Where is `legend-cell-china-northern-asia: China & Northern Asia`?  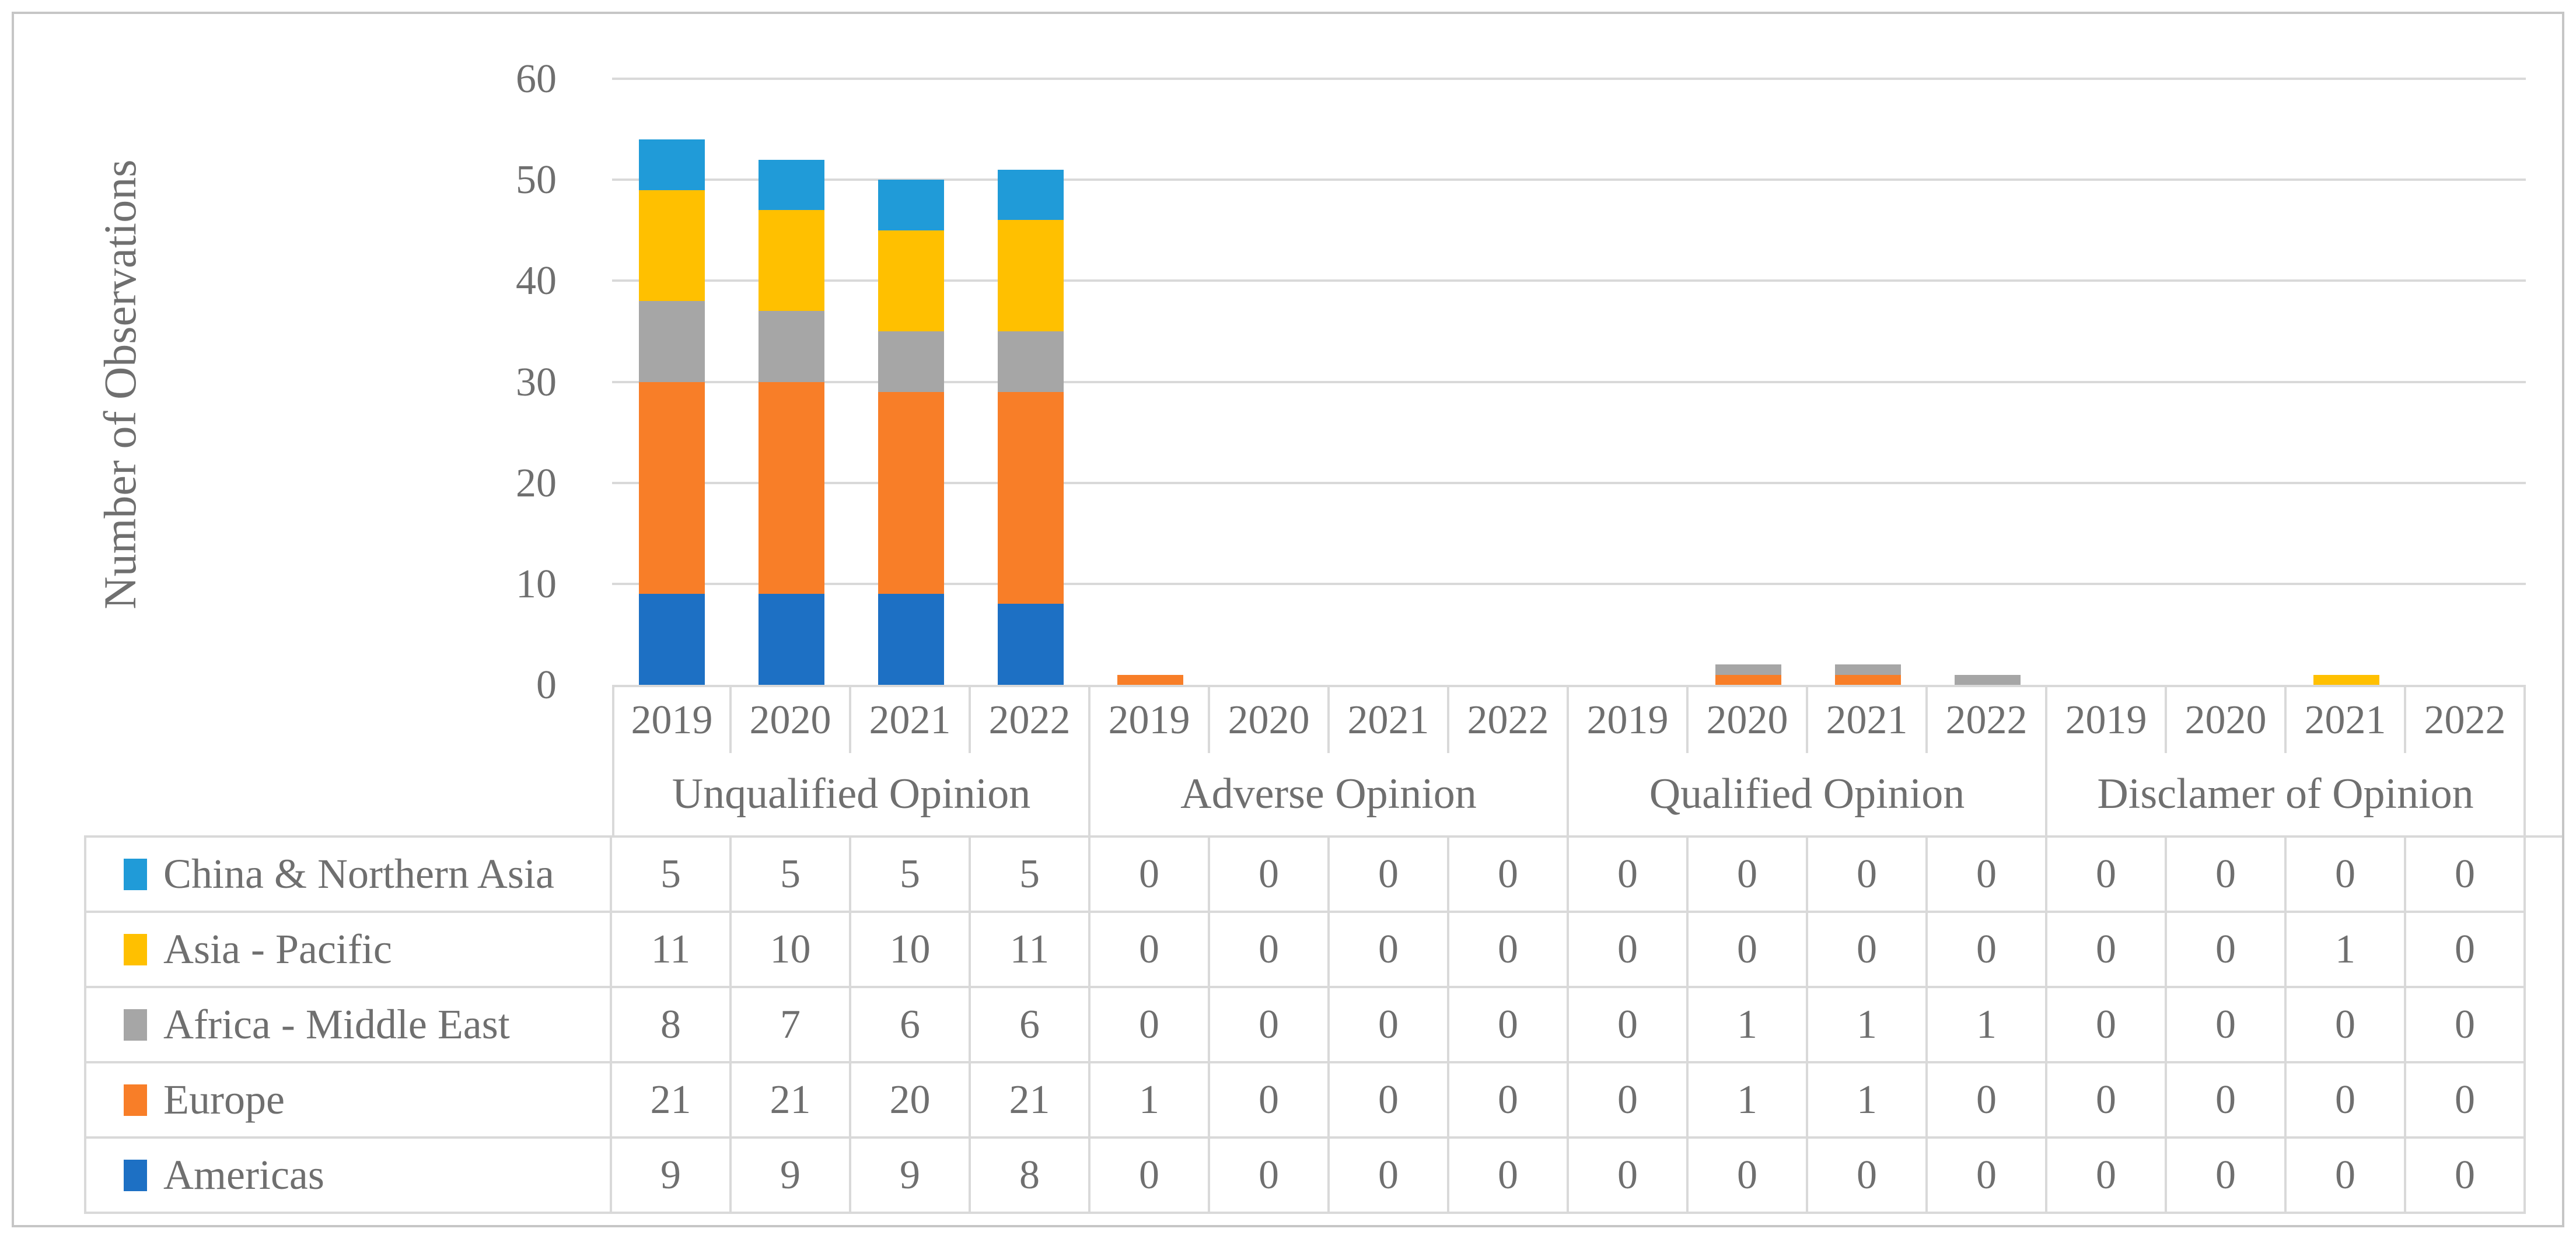
legend-cell-china-northern-asia: China & Northern Asia is located at coordinates (348, 875).